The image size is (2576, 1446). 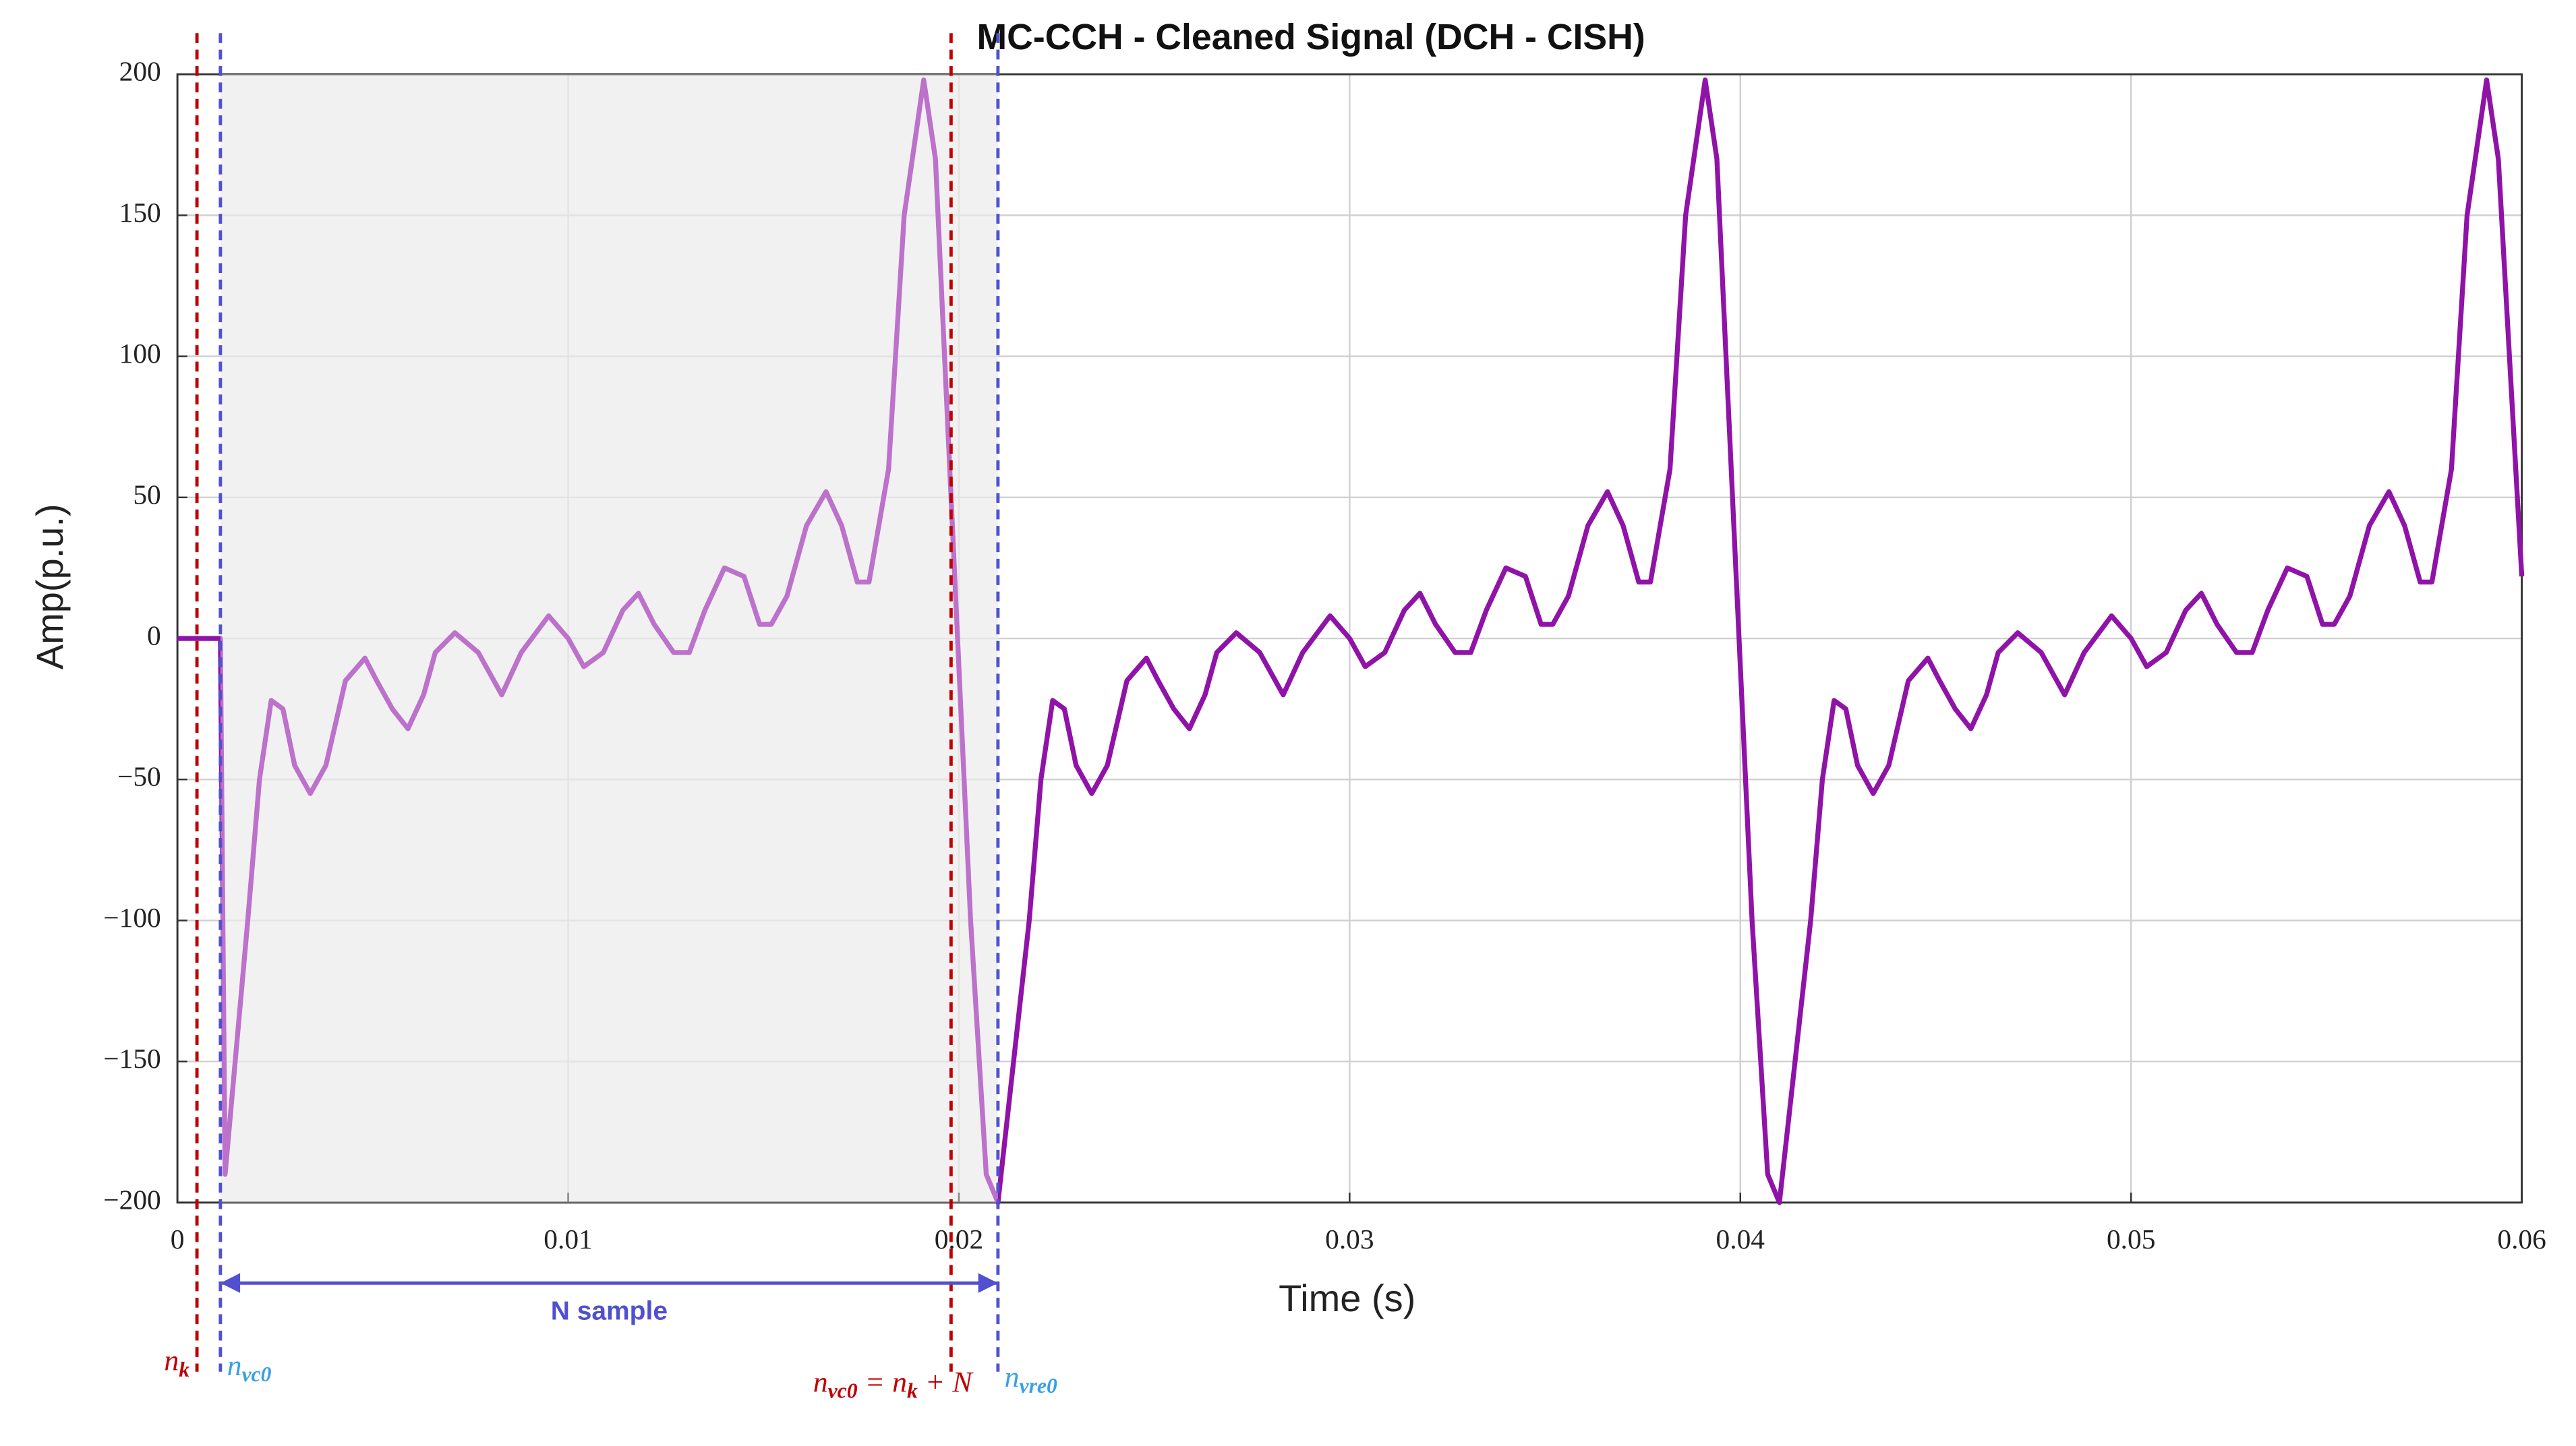 What do you see at coordinates (1038, 1385) in the screenshot?
I see `marker-label-sub: vre0` at bounding box center [1038, 1385].